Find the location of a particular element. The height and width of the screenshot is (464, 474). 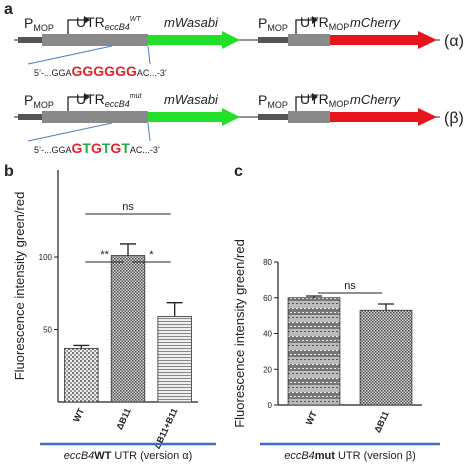

y-tick-label: 50 is located at coordinates (47, 330).